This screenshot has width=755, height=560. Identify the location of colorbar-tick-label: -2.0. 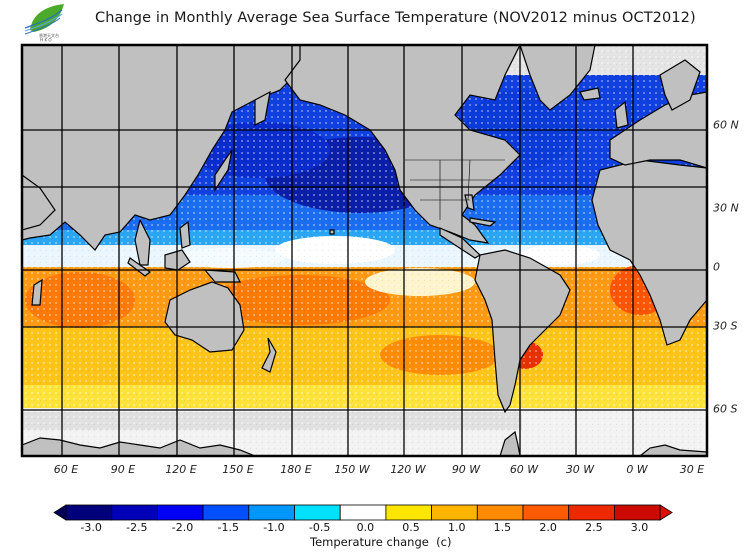
(182, 527).